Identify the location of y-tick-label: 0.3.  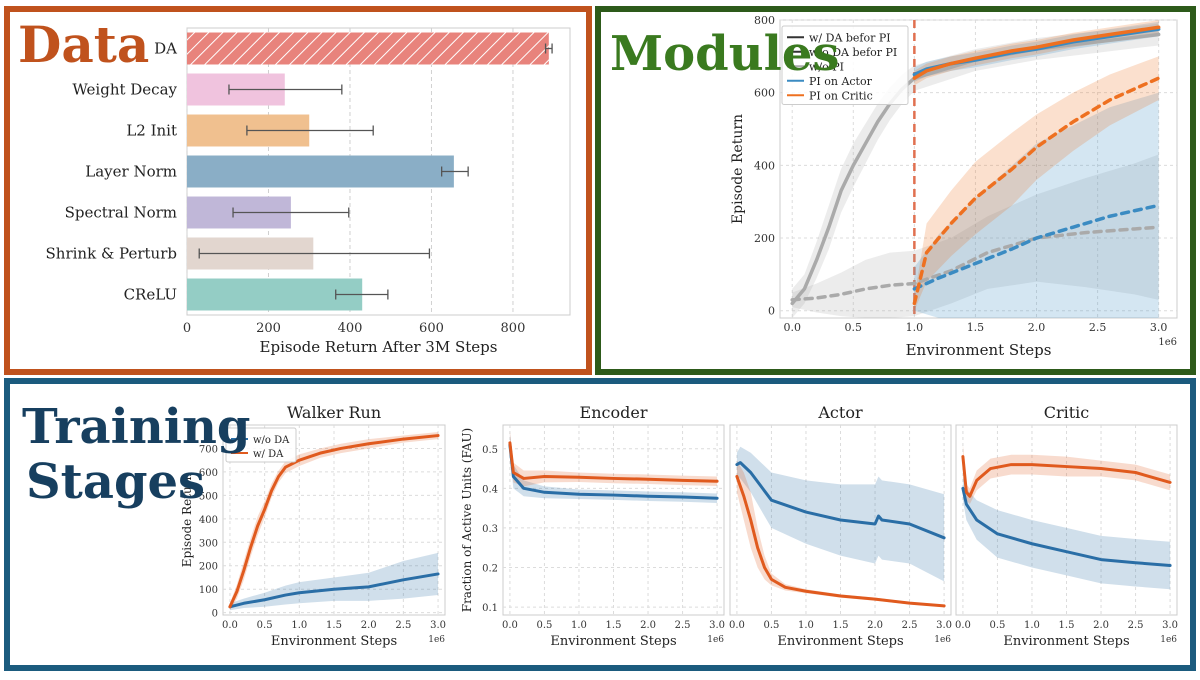
(490, 529).